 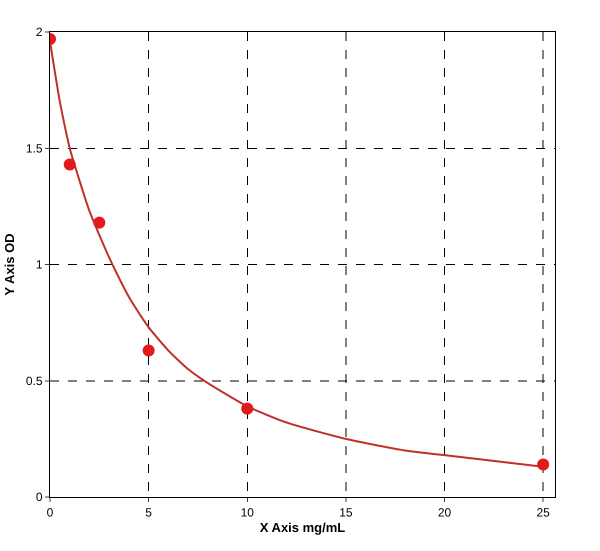 I want to click on x-axis-title: X Axis mg/mL, so click(x=303, y=527).